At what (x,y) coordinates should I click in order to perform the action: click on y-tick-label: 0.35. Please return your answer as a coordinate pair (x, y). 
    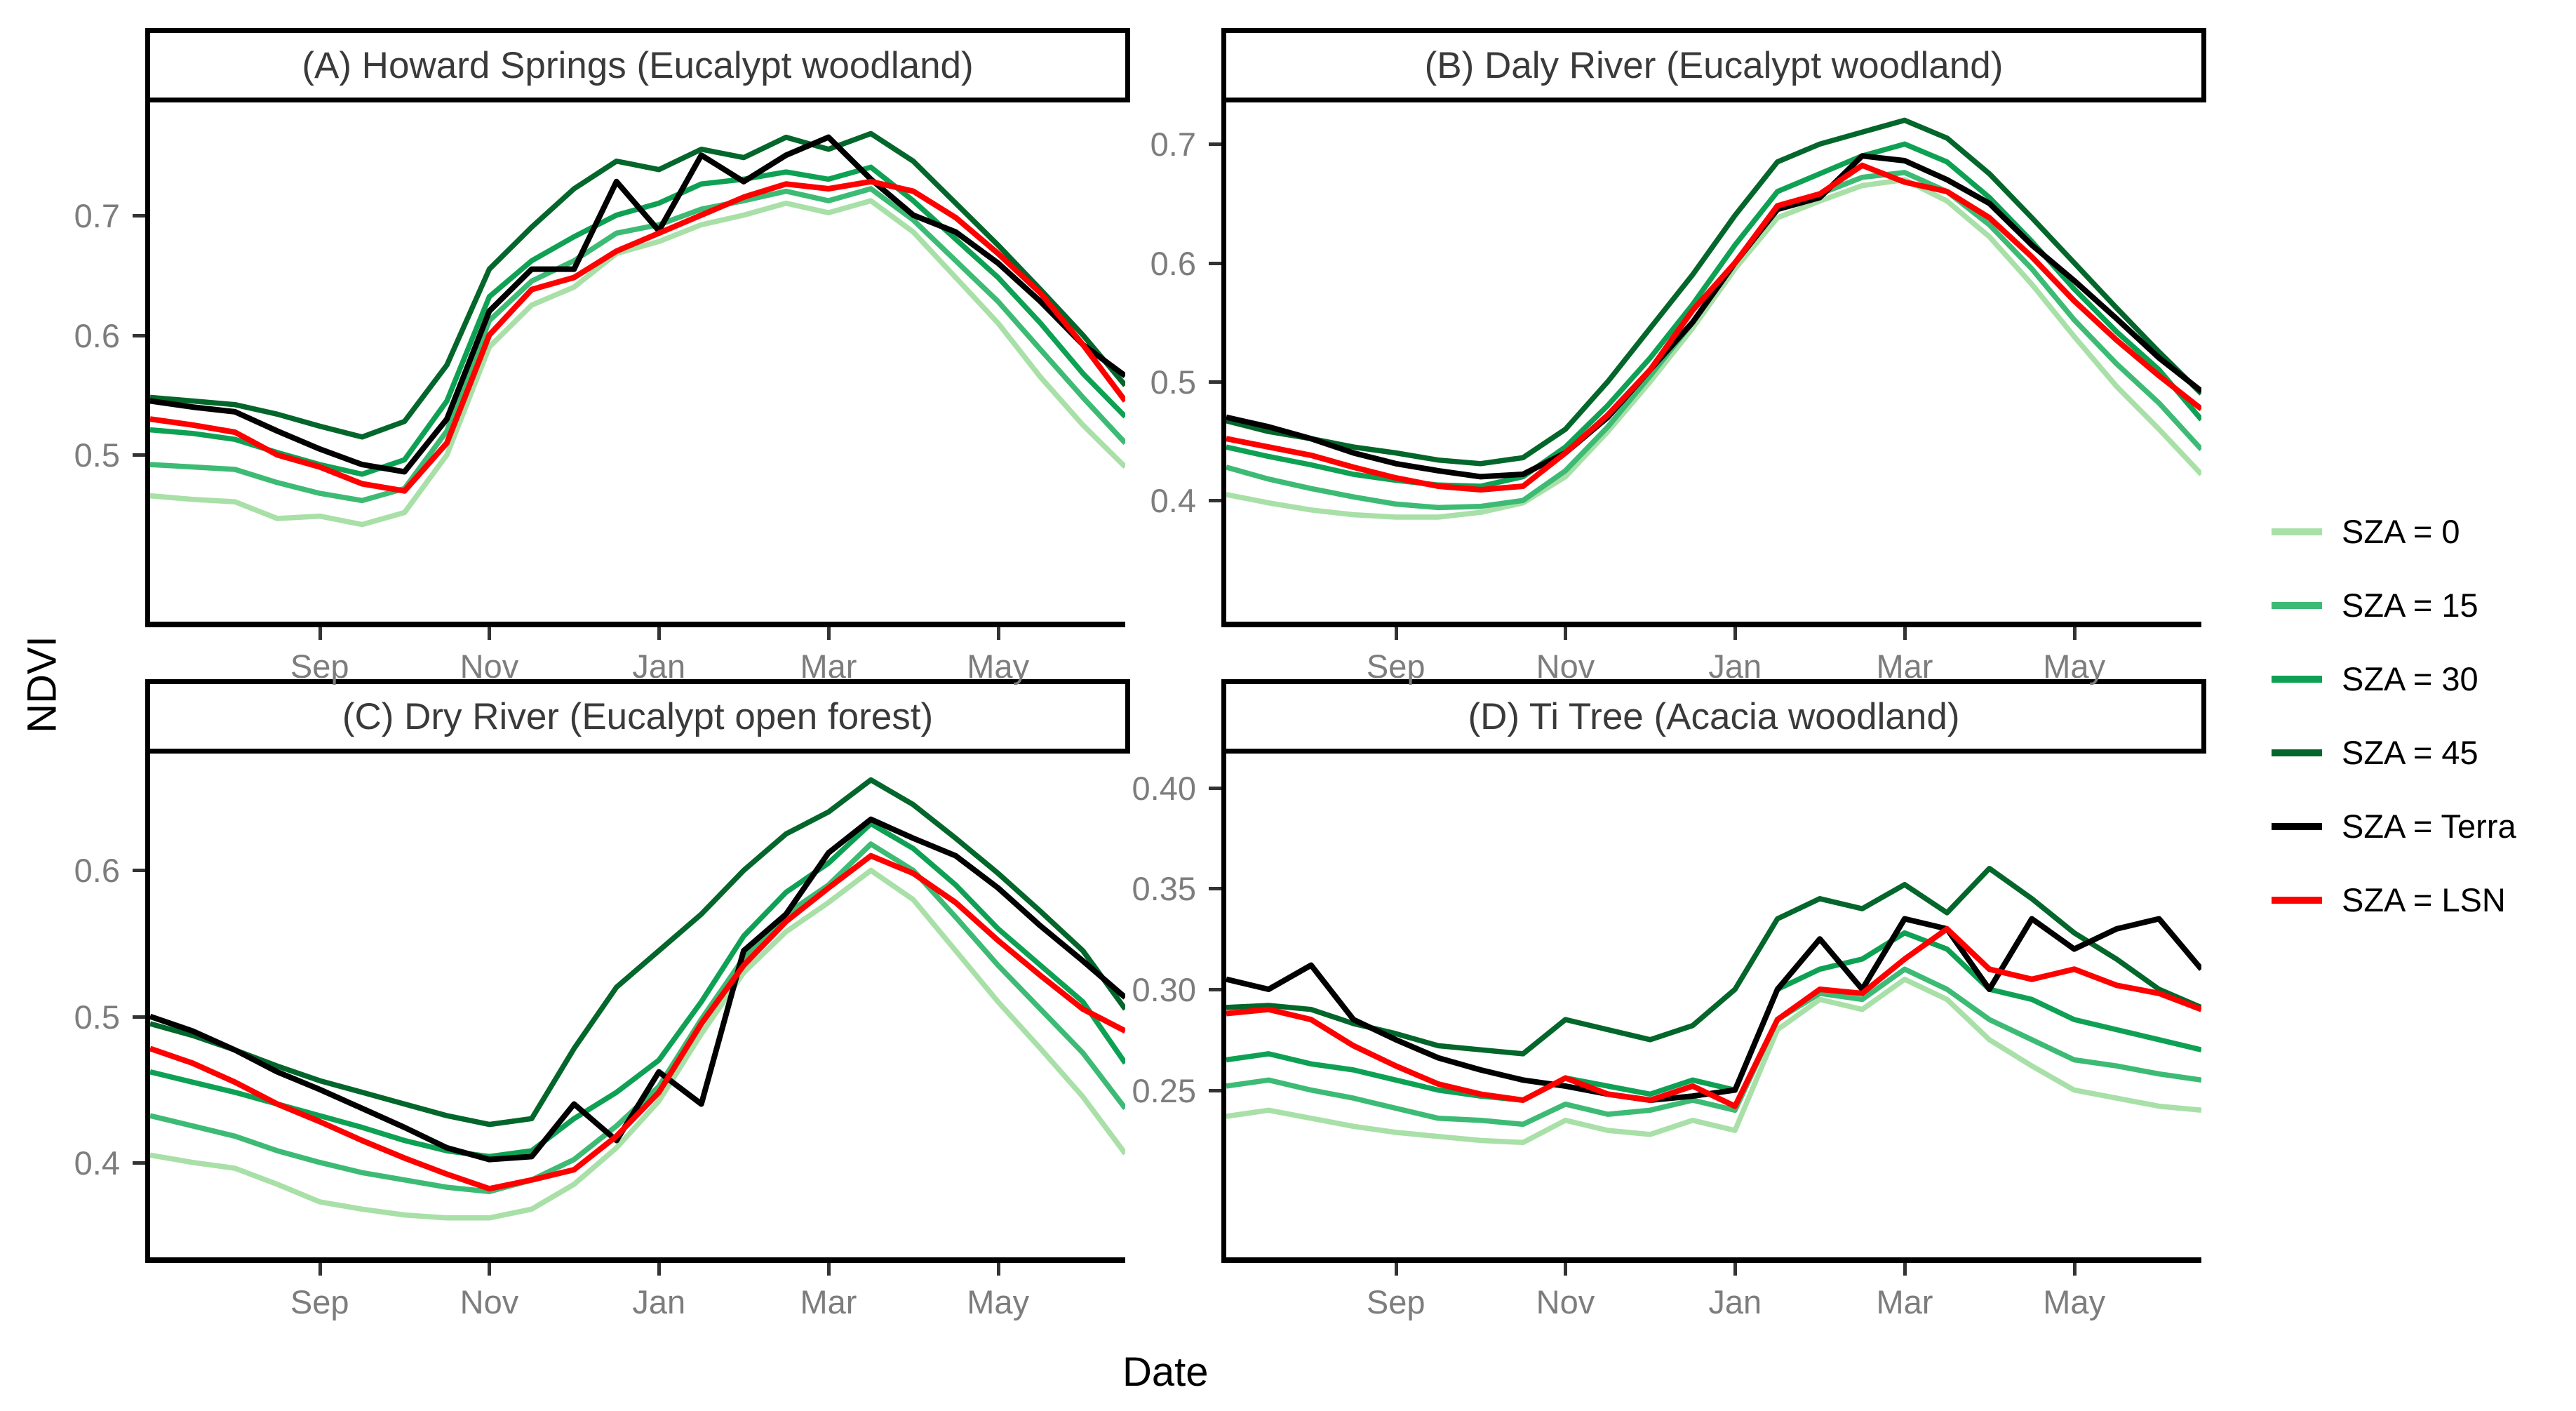
    Looking at the image, I should click on (1164, 889).